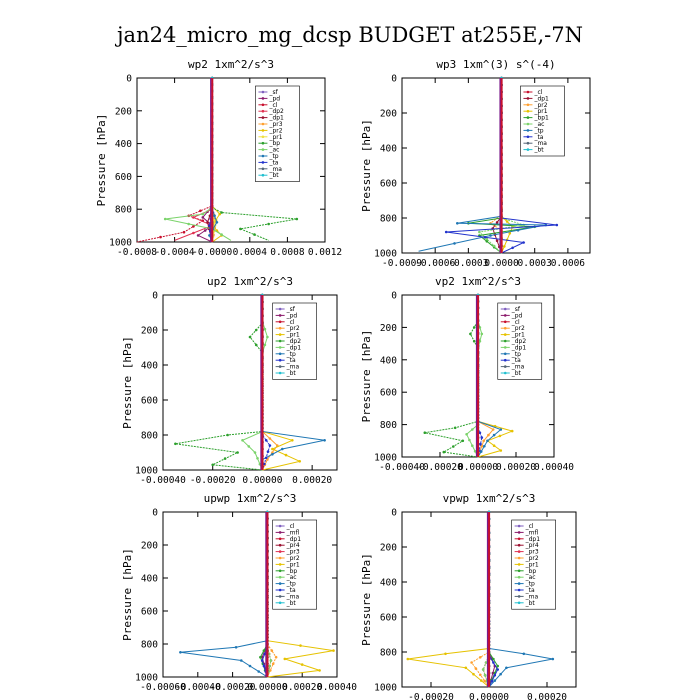  Describe the element at coordinates (275, 124) in the screenshot. I see `legend-entry: _pr3` at that location.